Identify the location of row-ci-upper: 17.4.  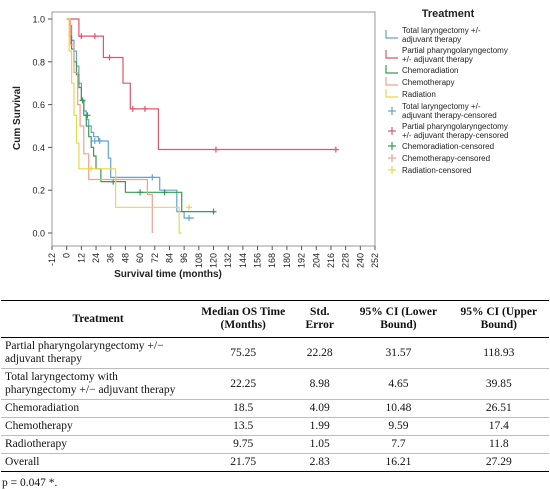
(498, 426).